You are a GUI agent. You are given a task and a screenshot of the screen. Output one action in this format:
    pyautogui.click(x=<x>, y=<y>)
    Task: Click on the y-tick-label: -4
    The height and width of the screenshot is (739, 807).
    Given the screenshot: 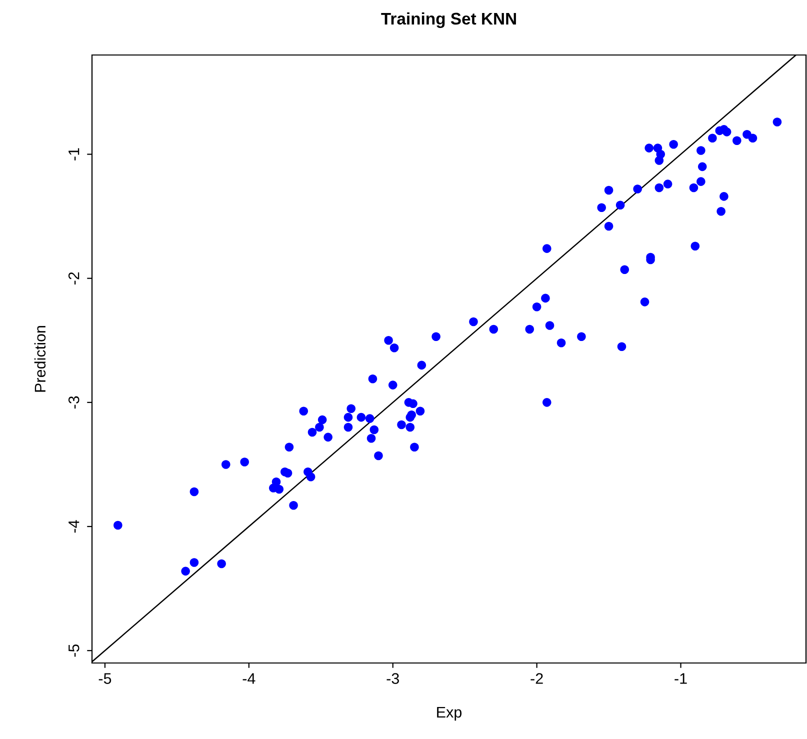 What is the action you would take?
    pyautogui.click(x=74, y=526)
    